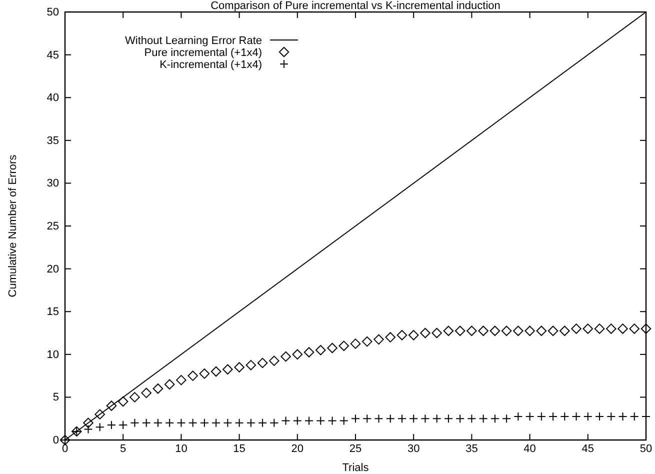 The height and width of the screenshot is (474, 655). I want to click on y-tick-label: 35, so click(52, 140).